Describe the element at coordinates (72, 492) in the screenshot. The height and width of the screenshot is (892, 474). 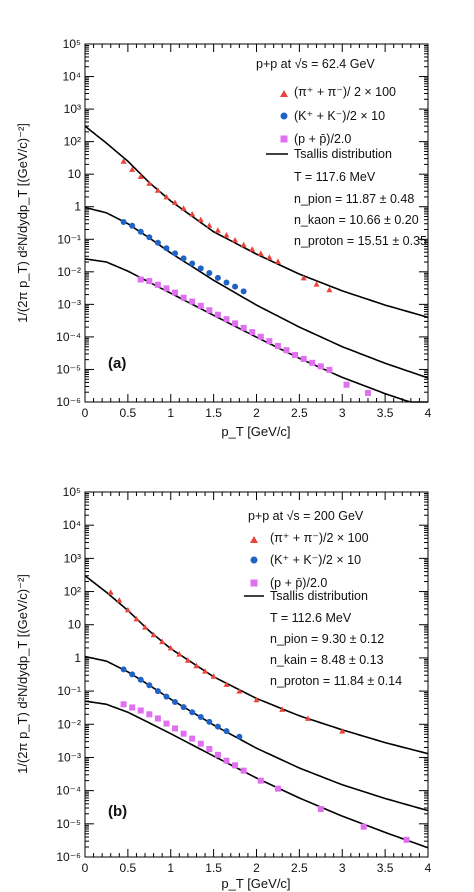
I see `y-tick-label-b: 10⁵` at that location.